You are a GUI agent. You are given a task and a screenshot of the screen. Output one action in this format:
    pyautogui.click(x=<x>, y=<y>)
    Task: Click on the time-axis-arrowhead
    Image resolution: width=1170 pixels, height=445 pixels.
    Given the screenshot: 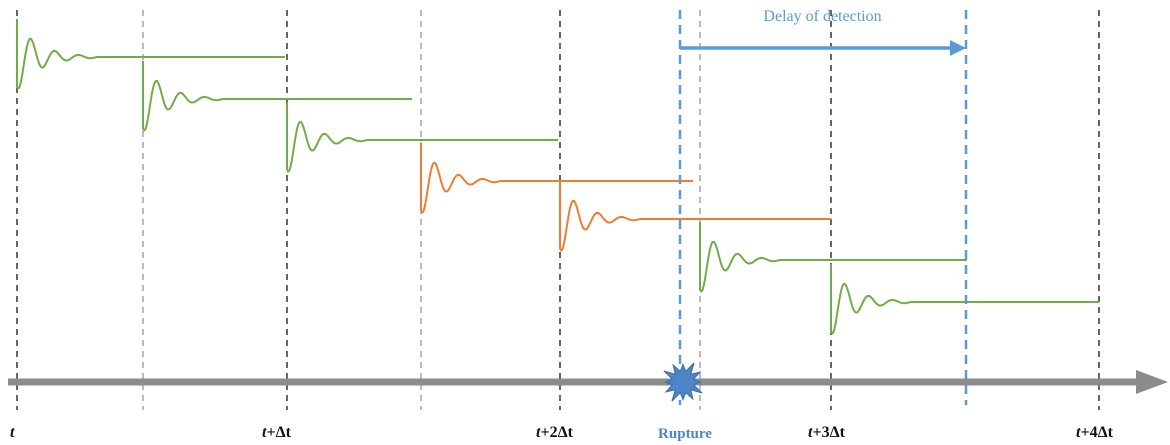 What is the action you would take?
    pyautogui.click(x=1152, y=382)
    